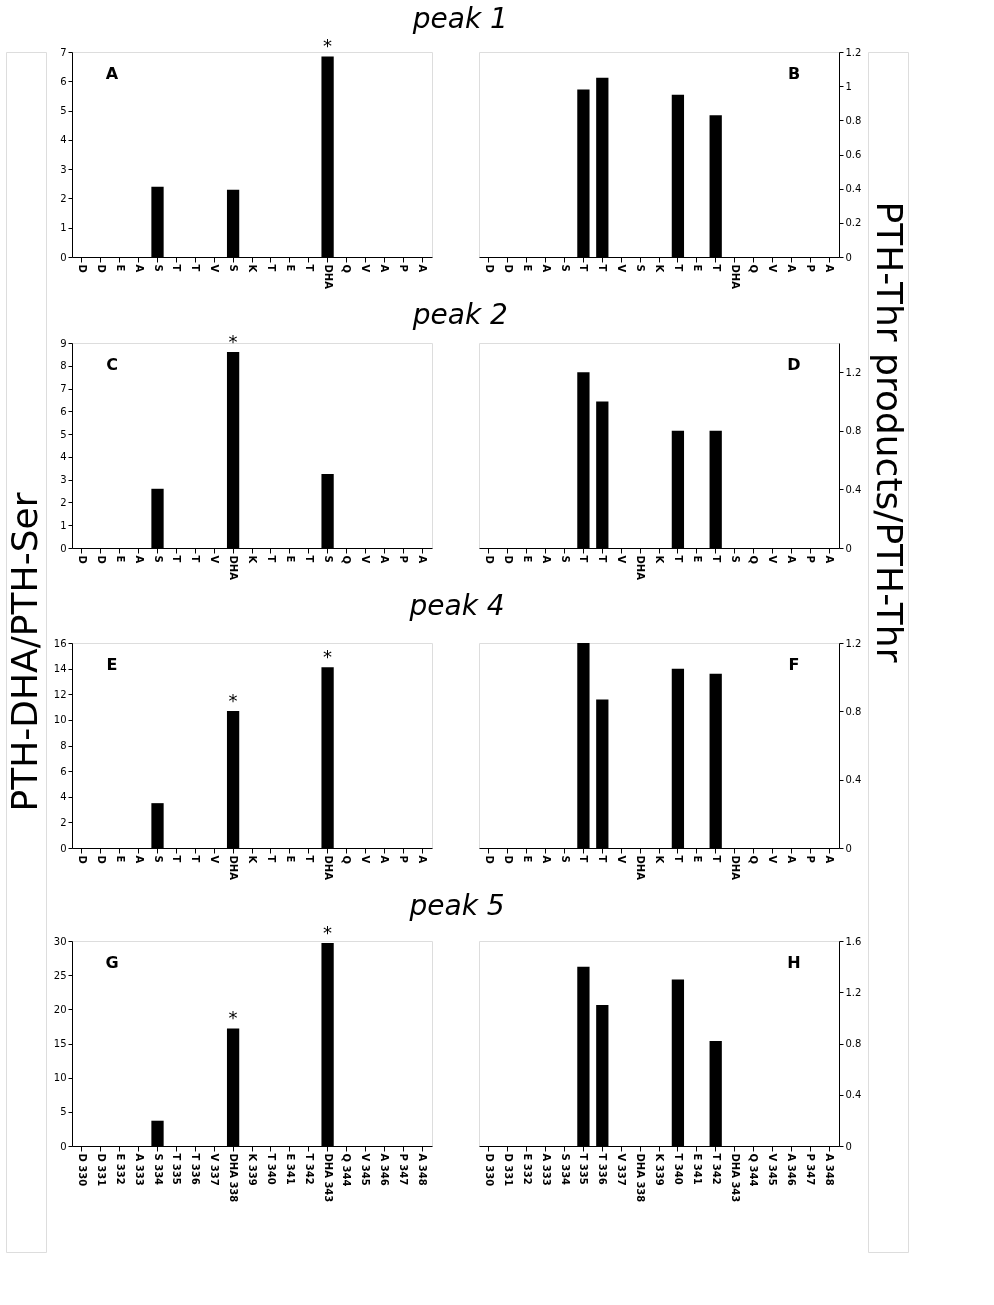 Image resolution: width=994 pixels, height=1305 pixels. Describe the element at coordinates (853, 120) in the screenshot. I see `y2-tick-label: 0.8` at that location.